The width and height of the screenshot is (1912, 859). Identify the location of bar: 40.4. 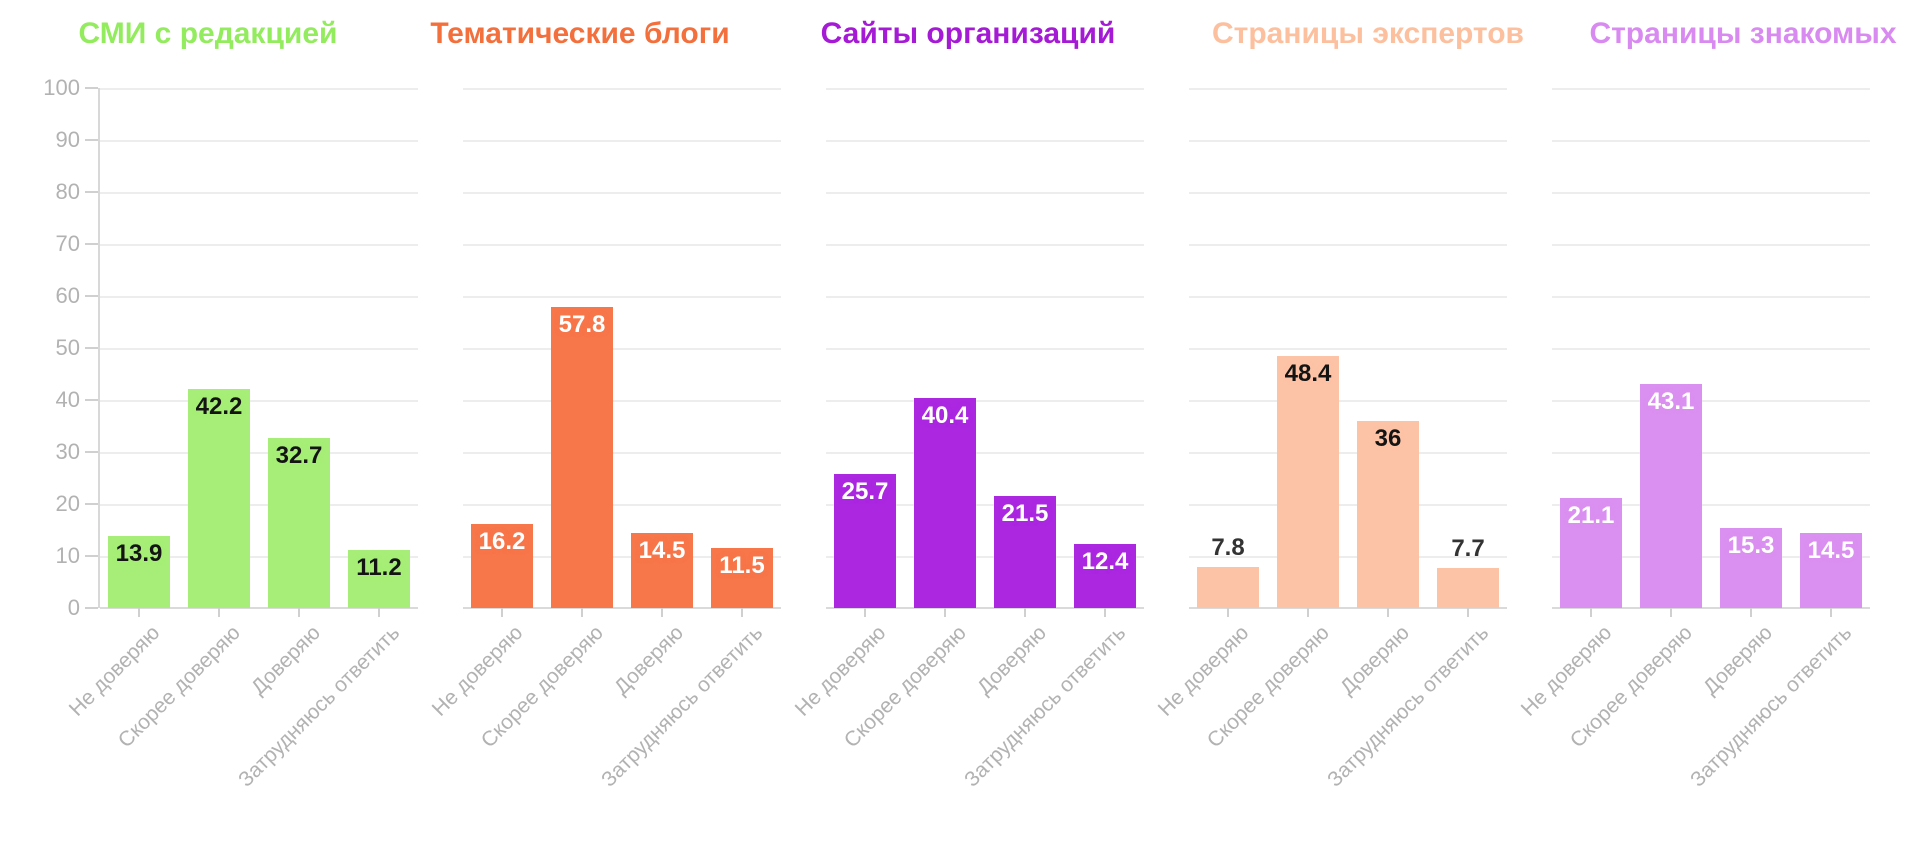
(945, 502).